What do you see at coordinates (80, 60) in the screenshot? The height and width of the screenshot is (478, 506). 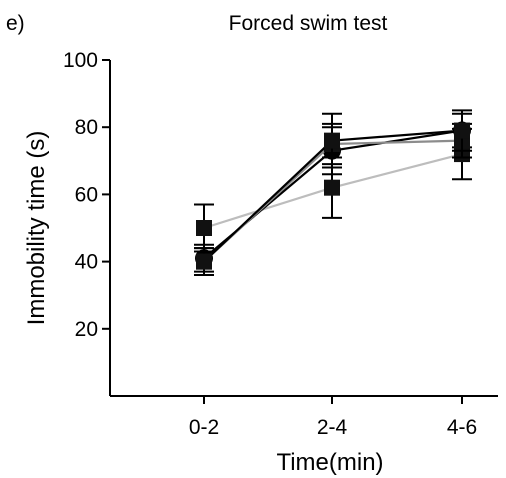 I see `y-tick-label: 100` at bounding box center [80, 60].